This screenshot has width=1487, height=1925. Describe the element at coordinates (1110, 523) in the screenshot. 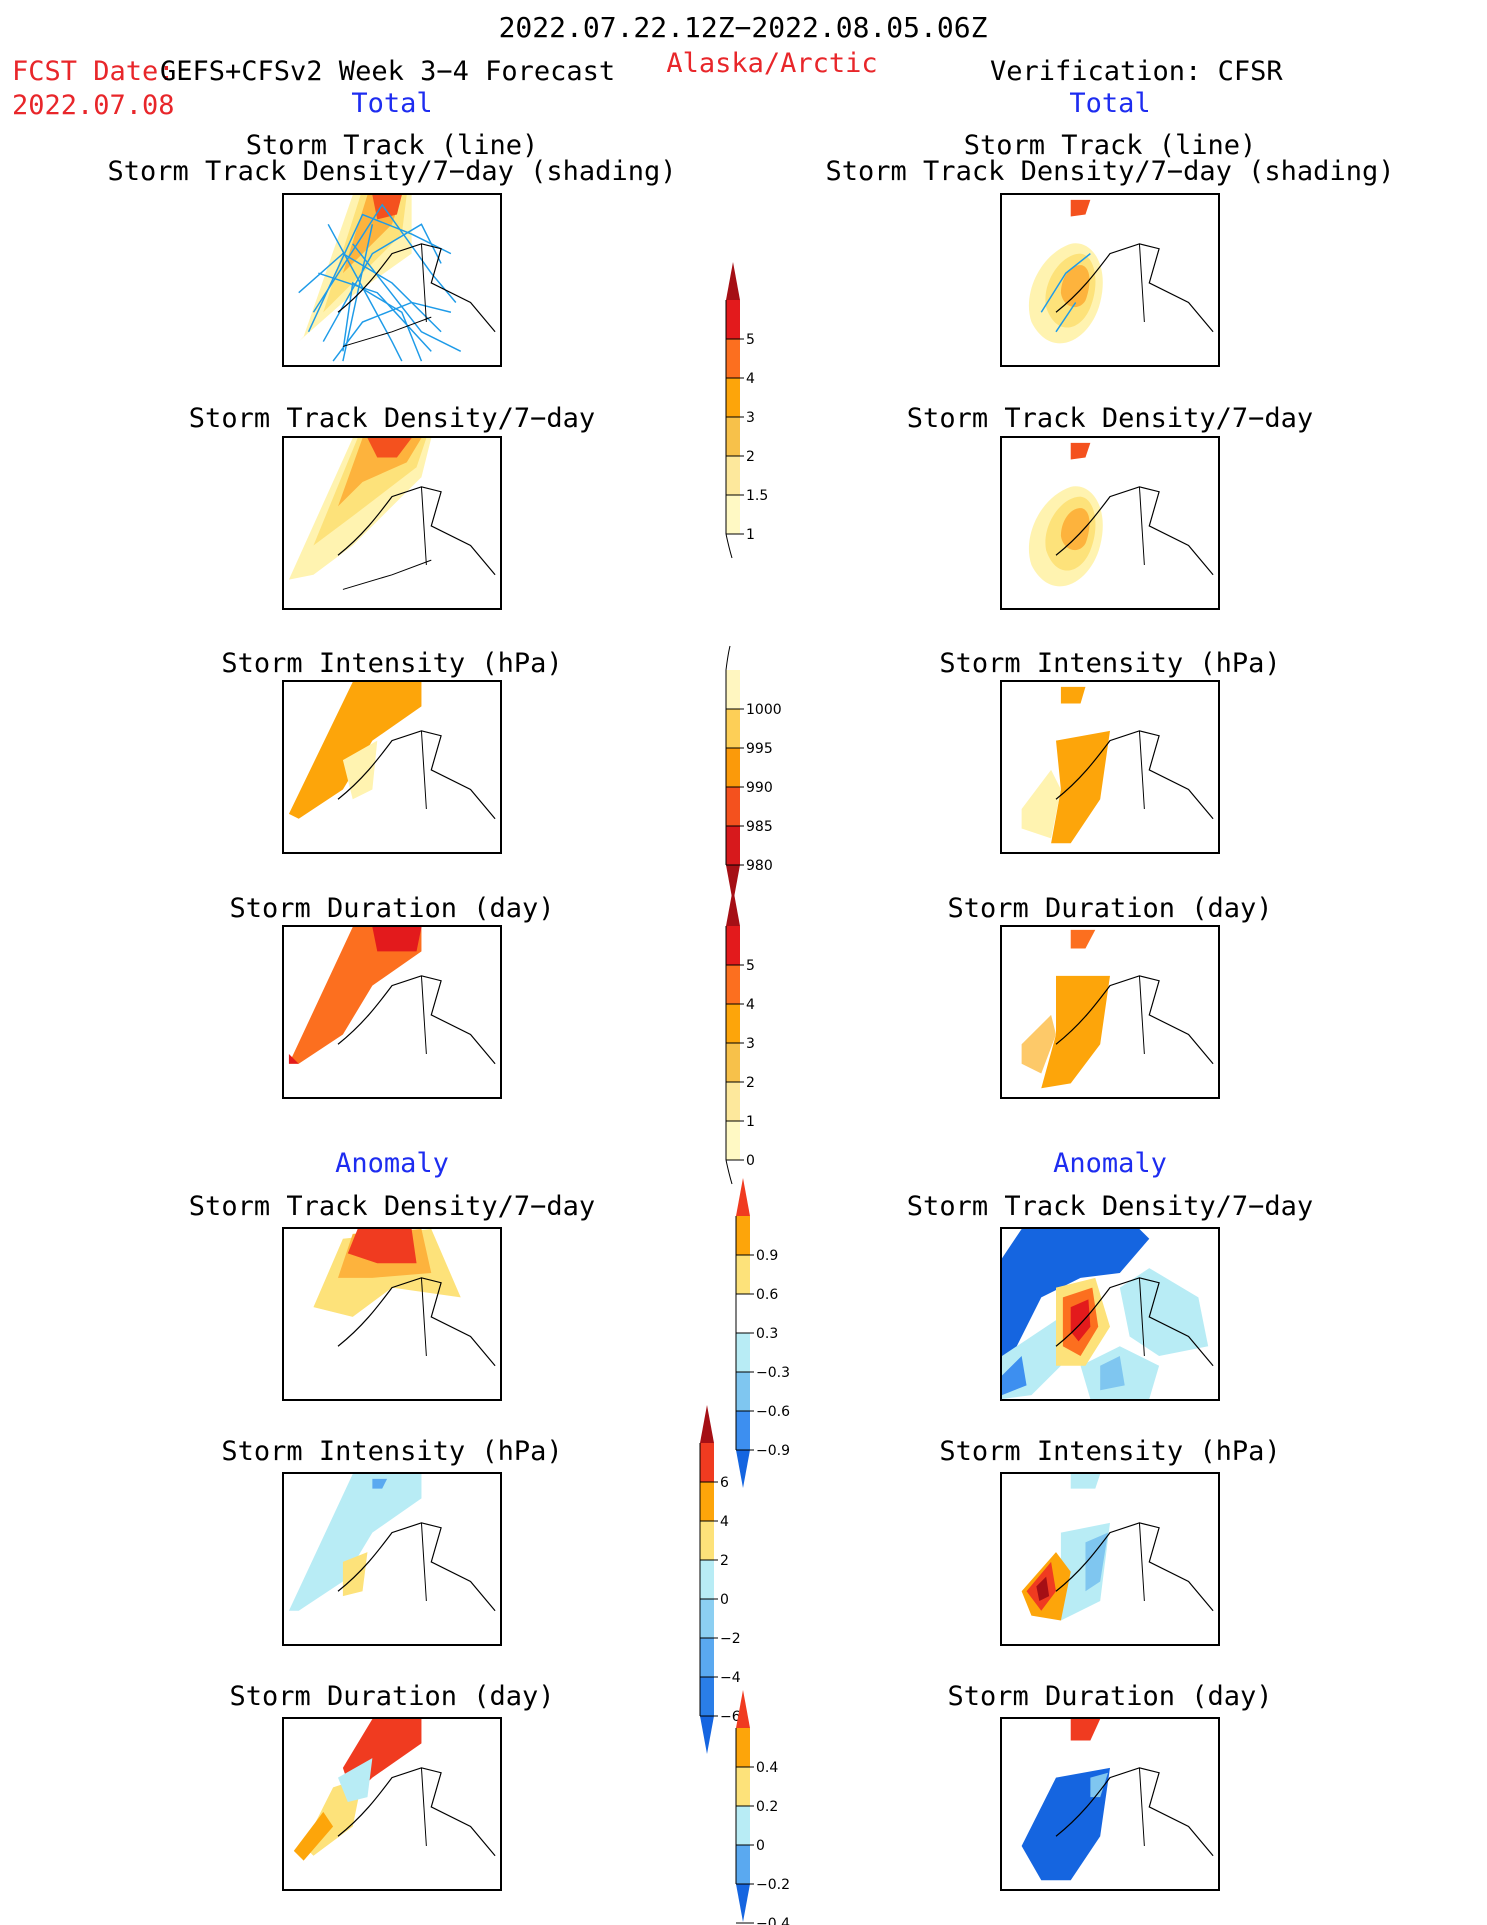

I see `map-right-density` at that location.